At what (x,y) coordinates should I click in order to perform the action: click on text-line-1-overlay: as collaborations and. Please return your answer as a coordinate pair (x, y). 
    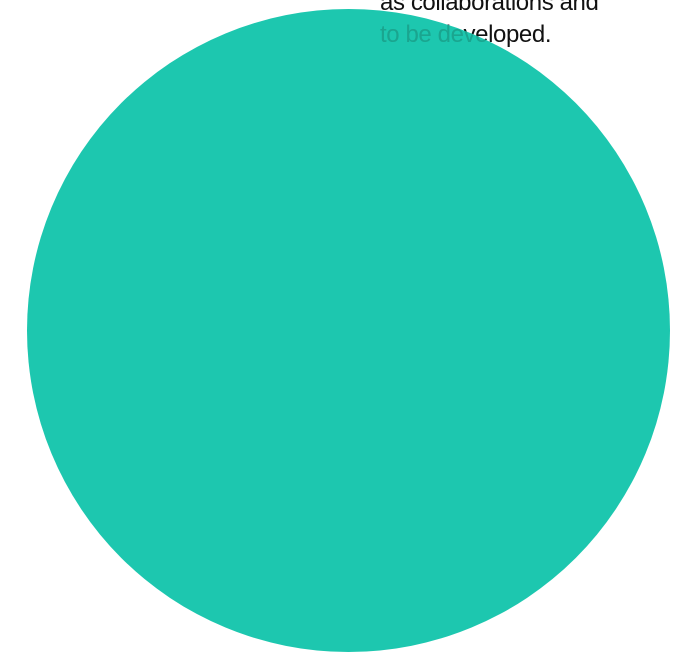
    Looking at the image, I should click on (489, 8).